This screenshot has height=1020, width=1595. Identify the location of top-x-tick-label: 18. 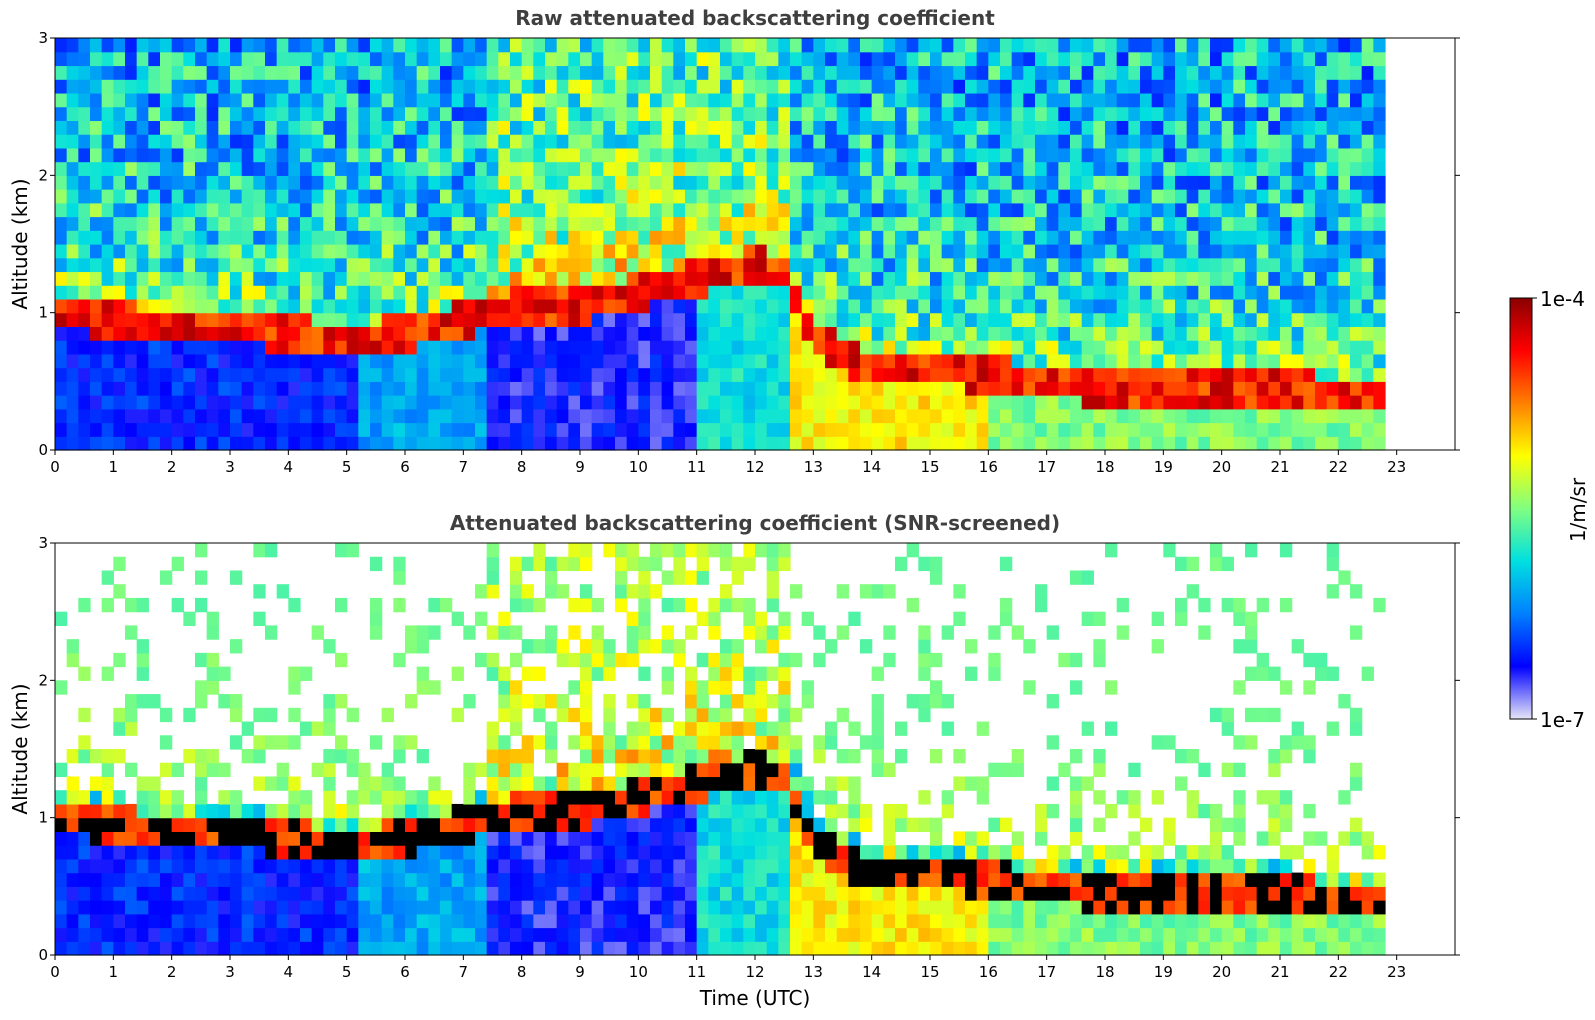
(1104, 467).